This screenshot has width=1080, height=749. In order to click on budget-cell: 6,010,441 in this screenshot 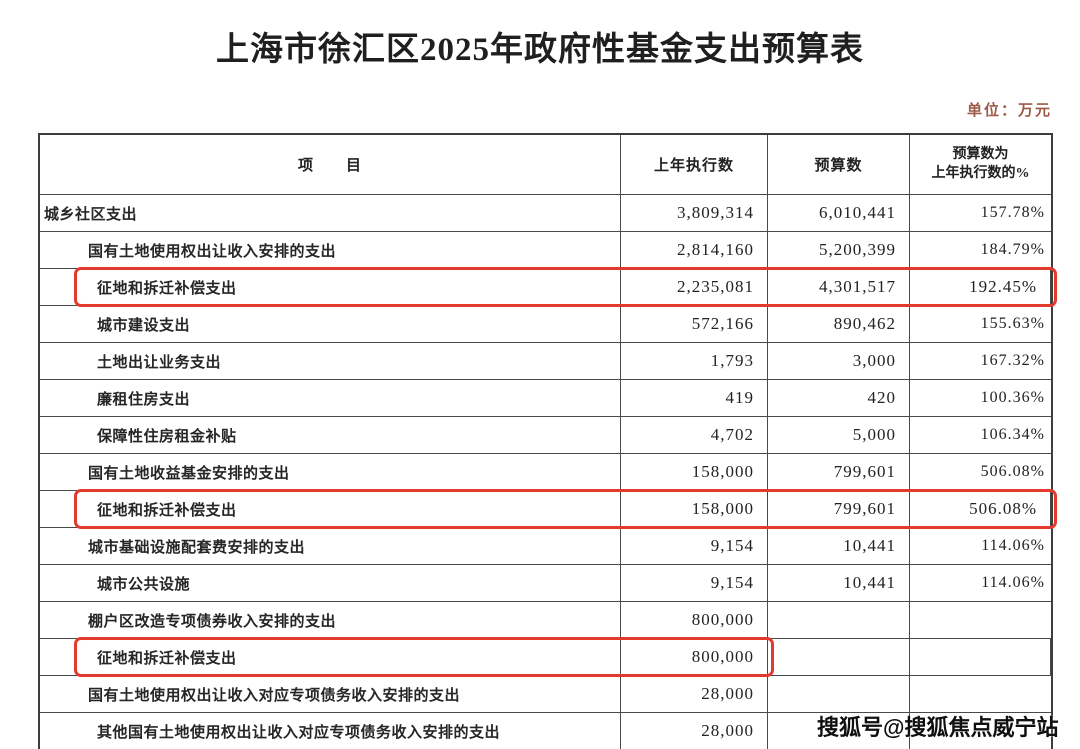, I will do `click(839, 213)`.